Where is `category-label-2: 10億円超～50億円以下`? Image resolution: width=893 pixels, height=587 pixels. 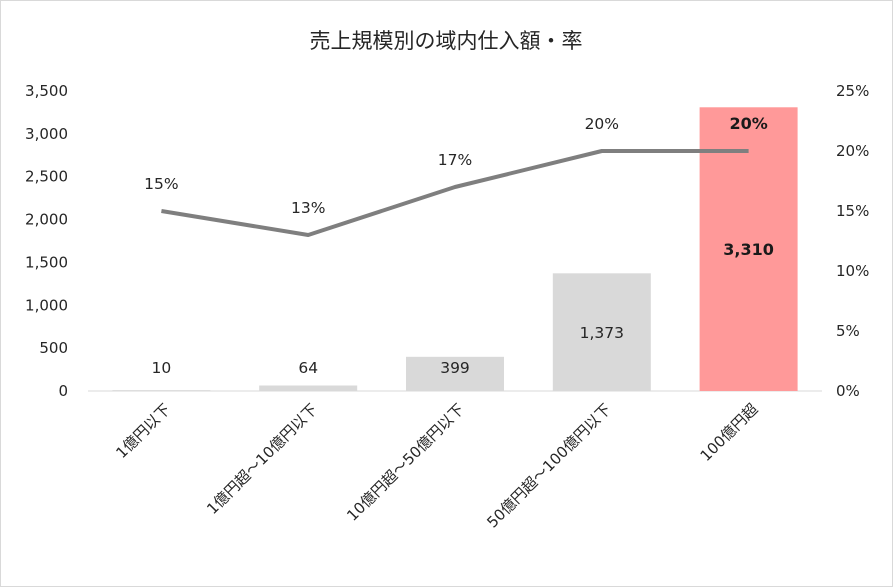
category-label-2: 10億円超～50億円以下 is located at coordinates (405, 462).